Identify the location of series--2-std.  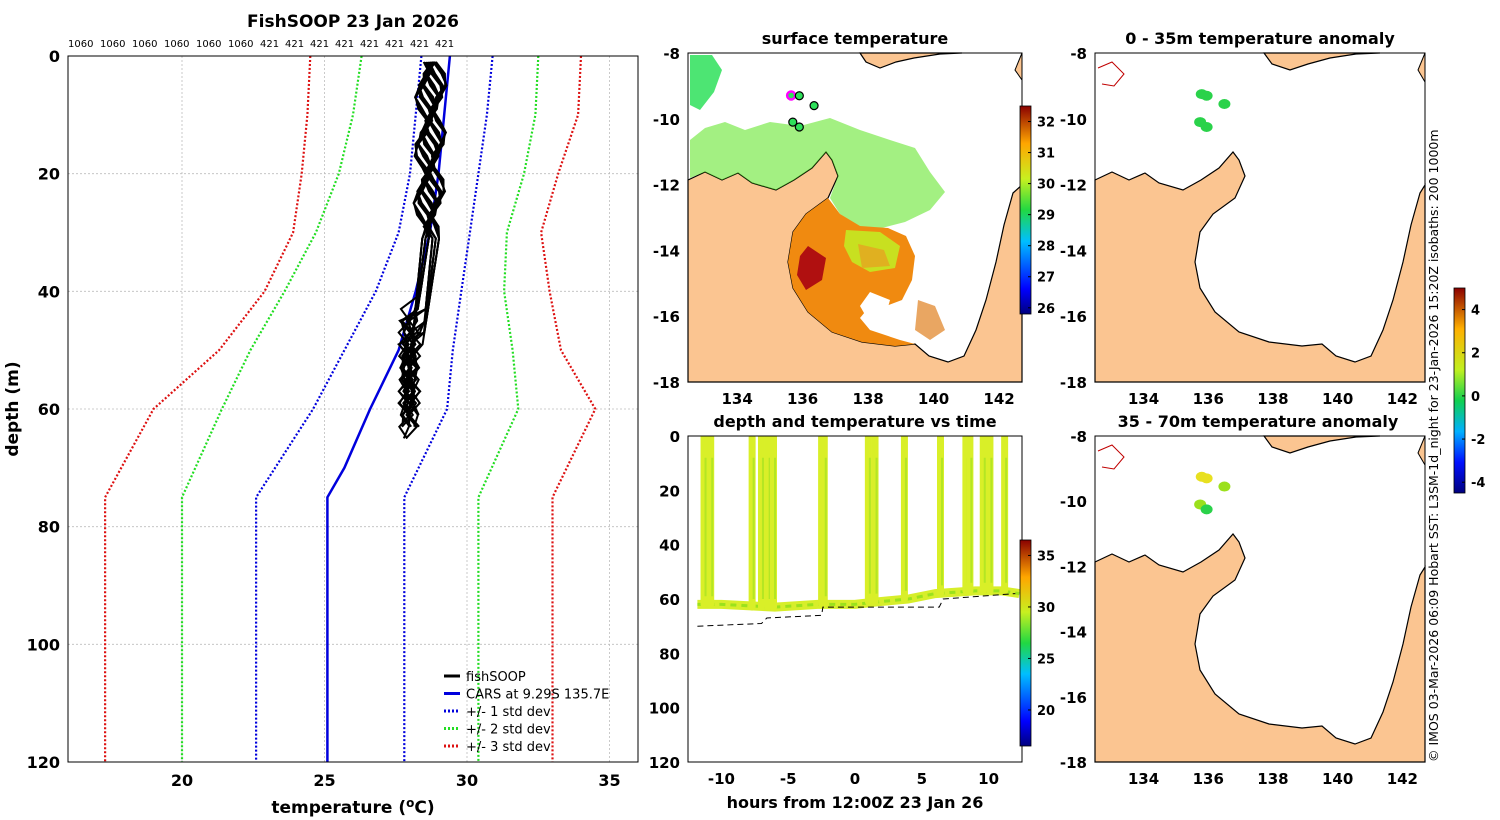
(271, 409).